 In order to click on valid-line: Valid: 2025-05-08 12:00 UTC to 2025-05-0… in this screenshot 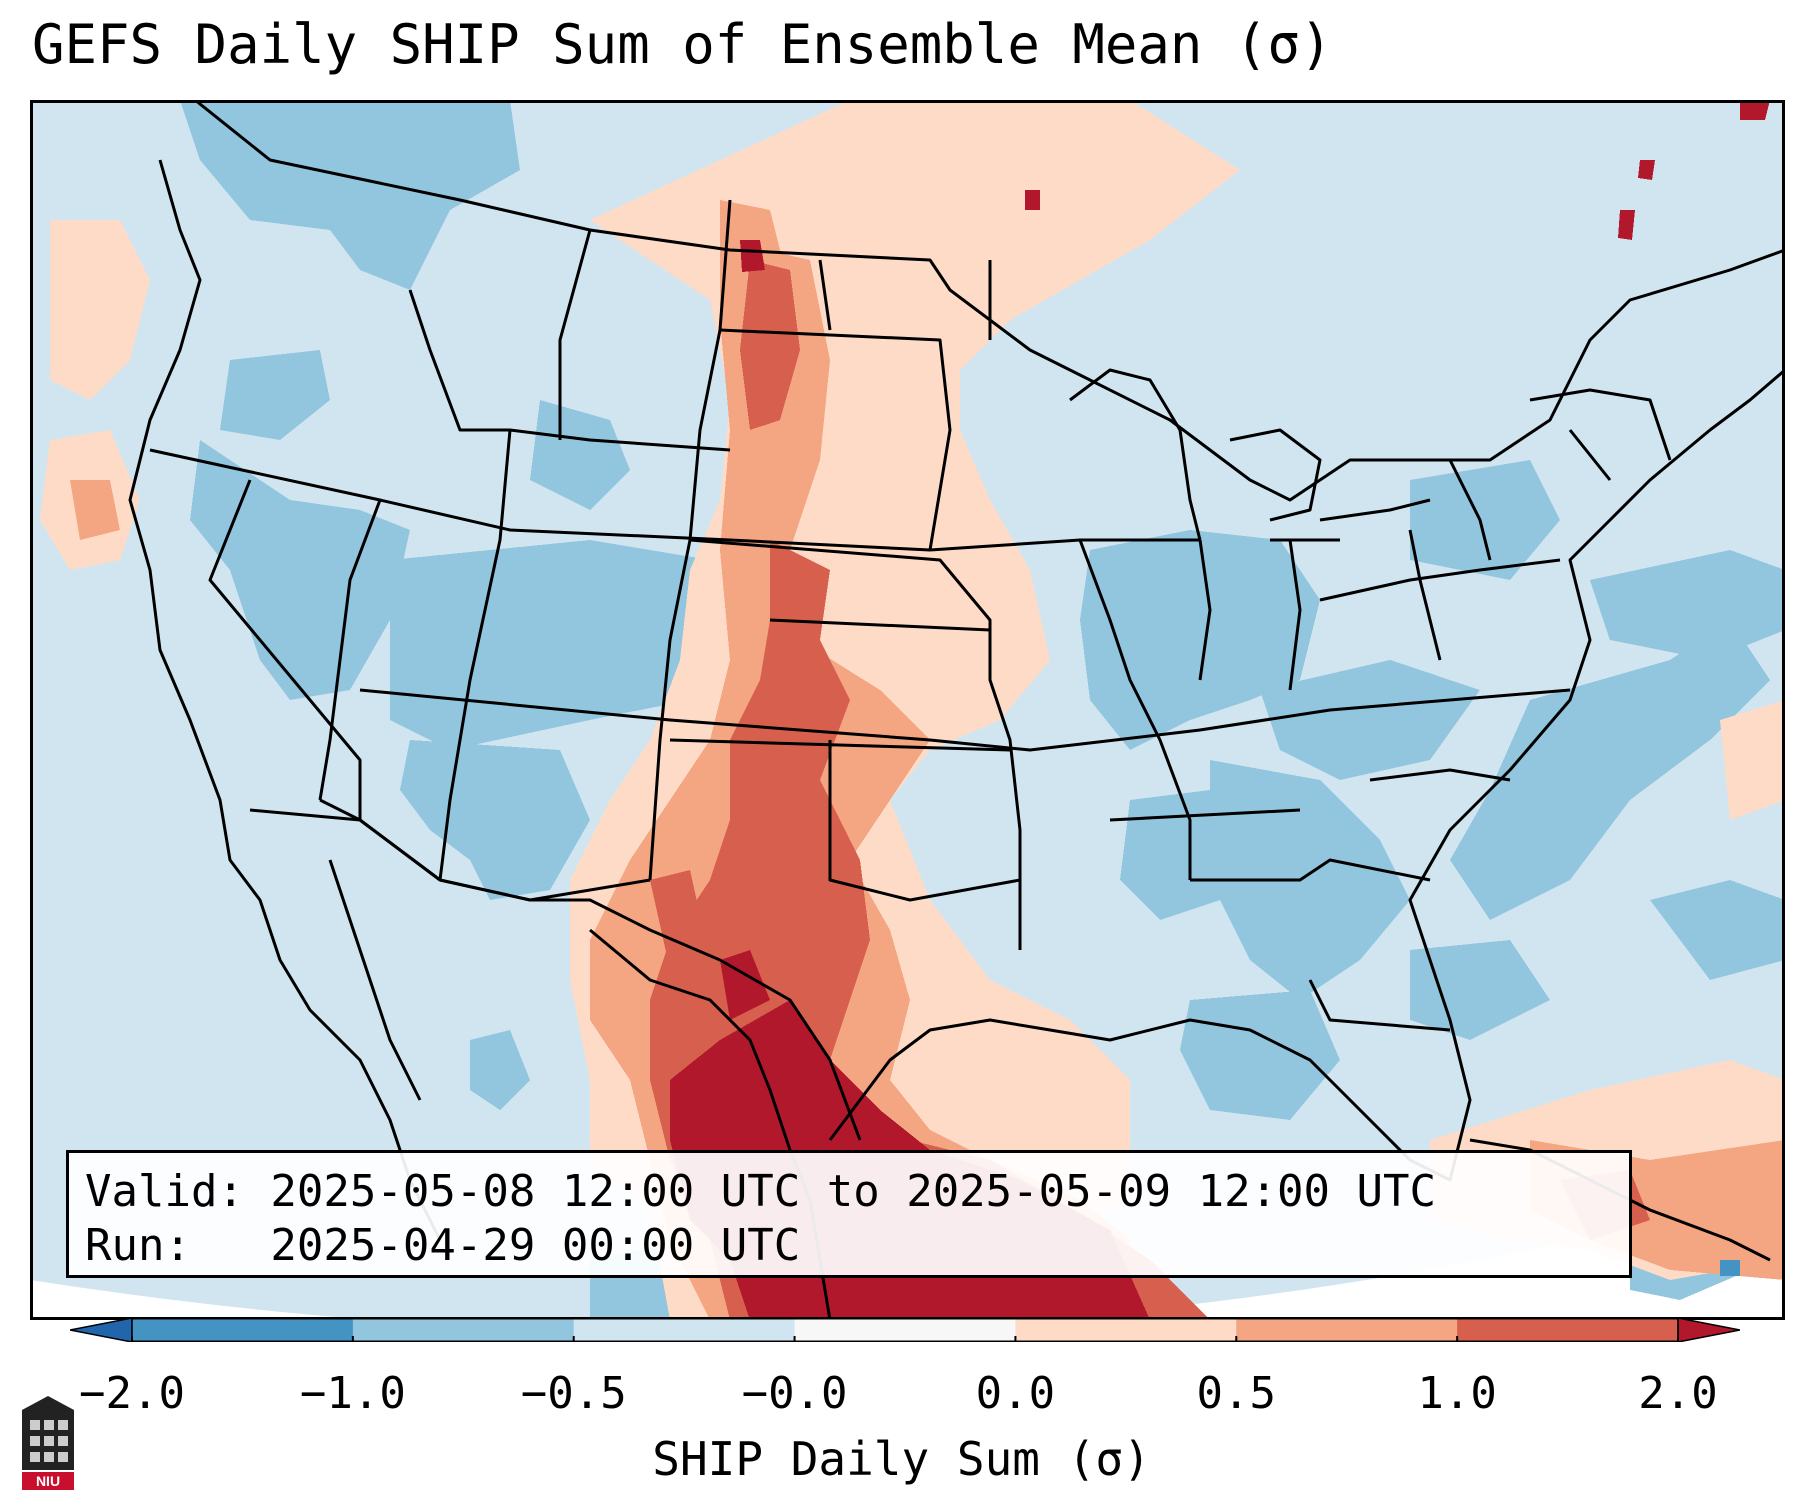, I will do `click(761, 1191)`.